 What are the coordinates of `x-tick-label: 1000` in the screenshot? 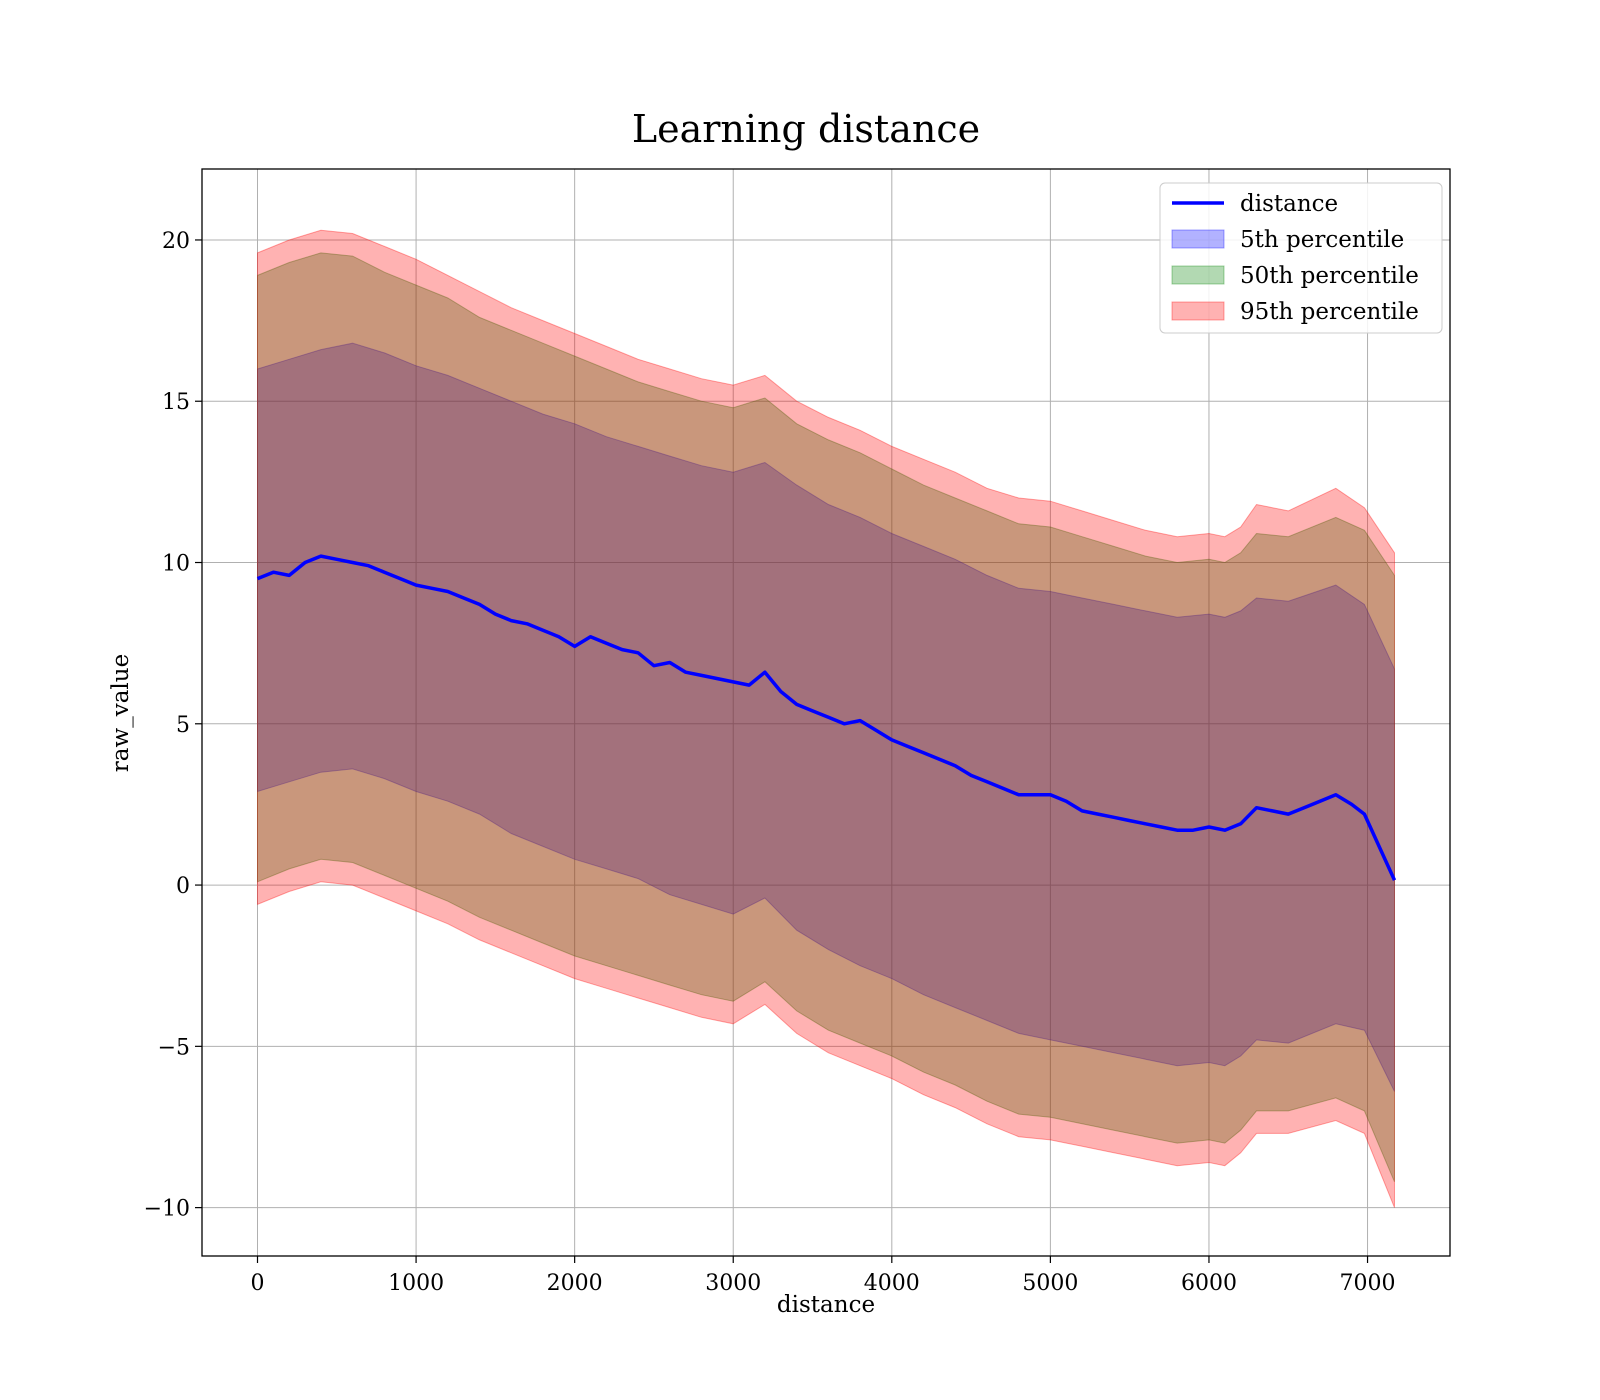 It's located at (416, 1283).